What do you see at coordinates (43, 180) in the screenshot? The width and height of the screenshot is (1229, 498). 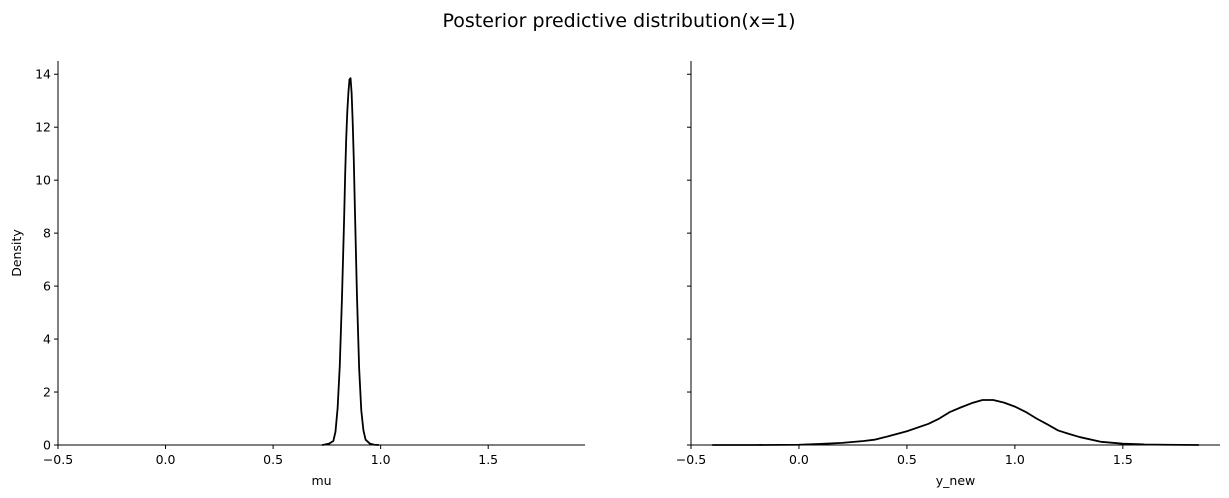 I see `y-tick-label: 10` at bounding box center [43, 180].